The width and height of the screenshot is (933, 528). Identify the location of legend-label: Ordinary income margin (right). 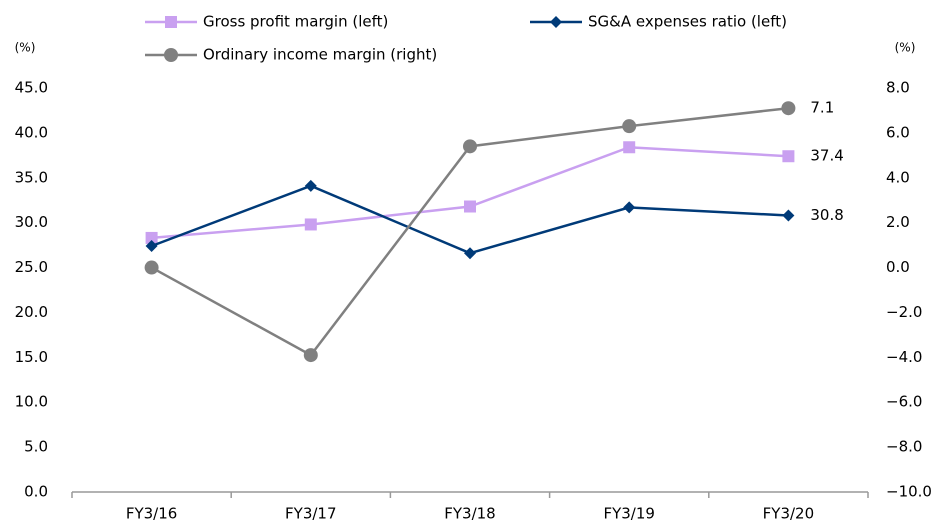
(320, 55).